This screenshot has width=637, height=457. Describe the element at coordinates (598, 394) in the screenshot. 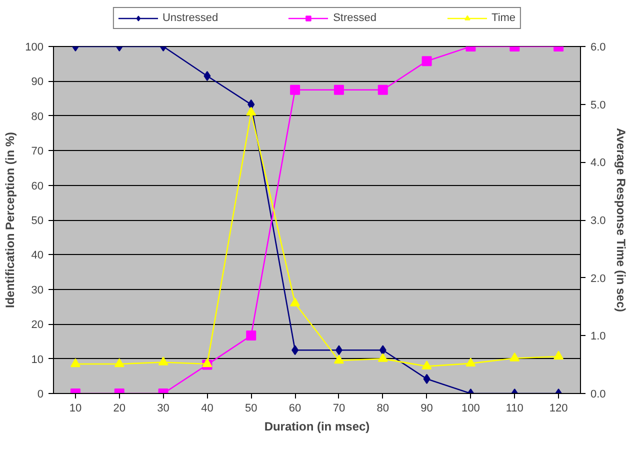

I see `y2-tick-label: 0.0` at that location.